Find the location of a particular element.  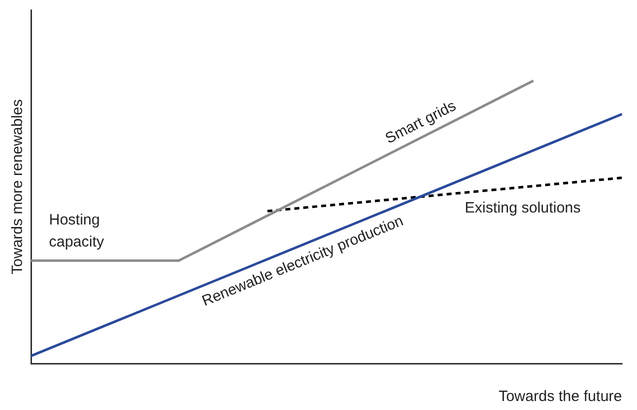

text: Smart grids is located at coordinates (420, 122).